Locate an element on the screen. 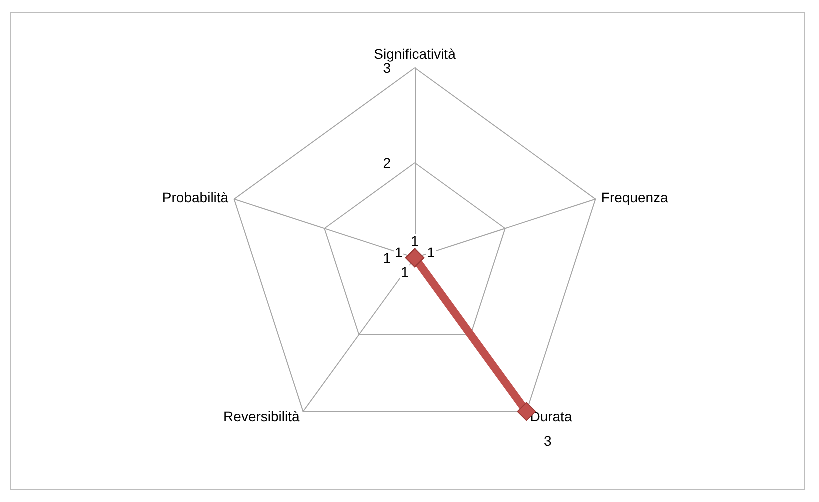 The image size is (819, 502). spoke-label: Probabilità is located at coordinates (195, 197).